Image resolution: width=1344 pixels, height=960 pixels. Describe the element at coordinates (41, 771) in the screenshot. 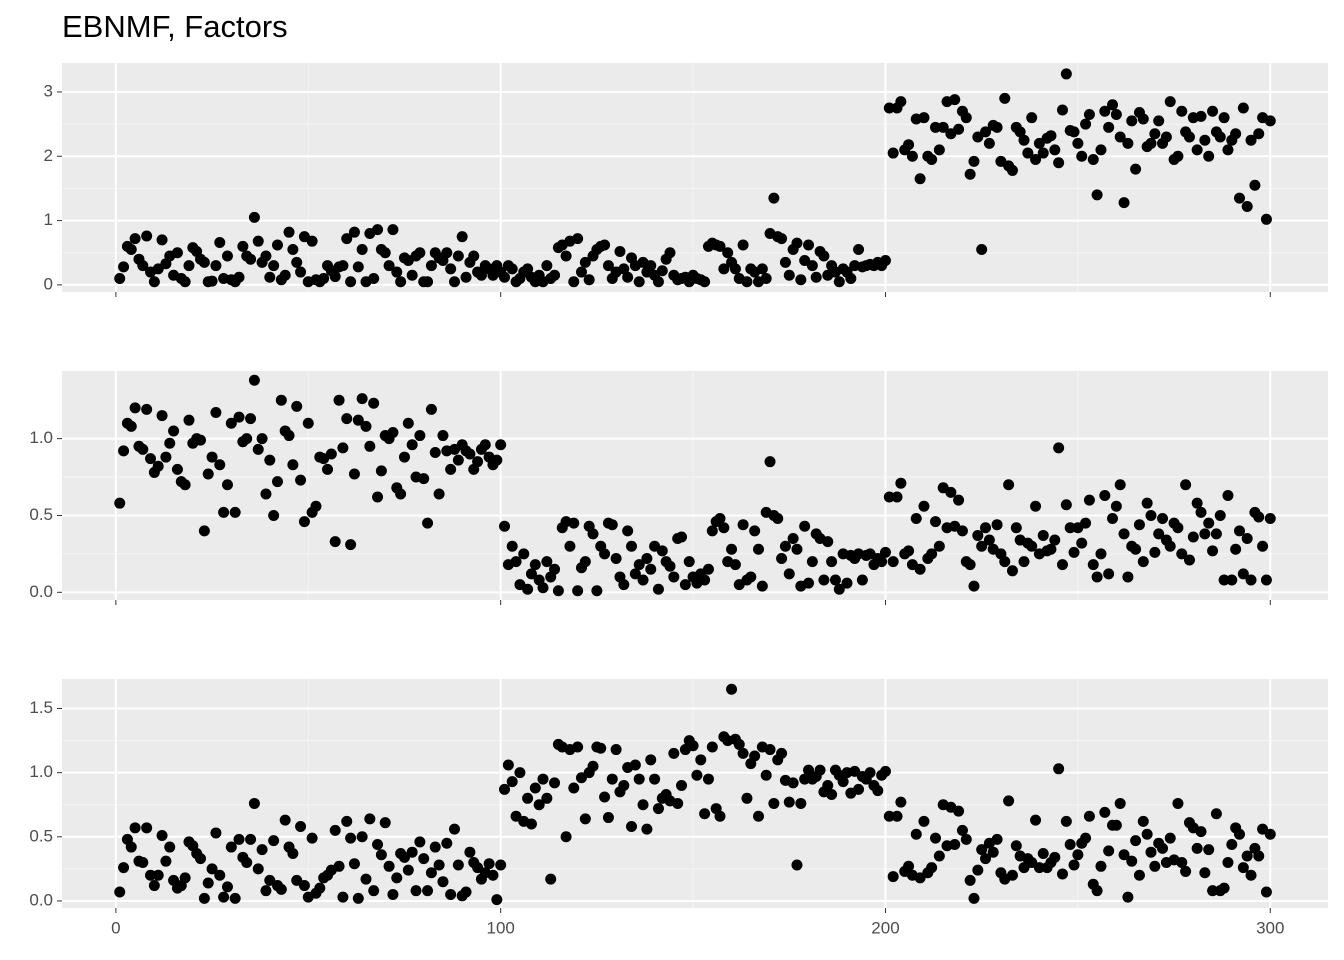

I see `y-tick-label: 1.0` at that location.